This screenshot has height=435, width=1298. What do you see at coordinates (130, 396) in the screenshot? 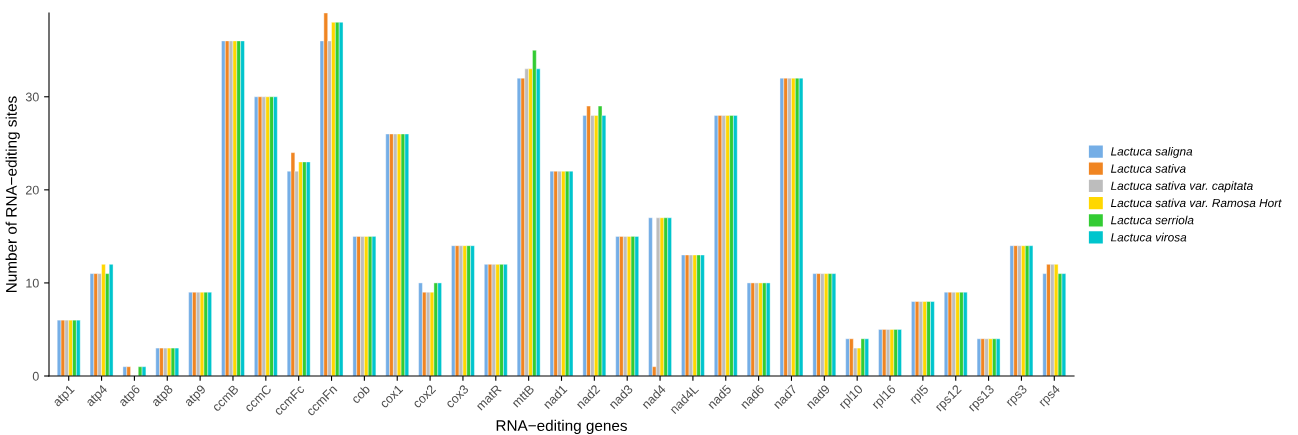
I see `x-tick-label: atp6` at bounding box center [130, 396].